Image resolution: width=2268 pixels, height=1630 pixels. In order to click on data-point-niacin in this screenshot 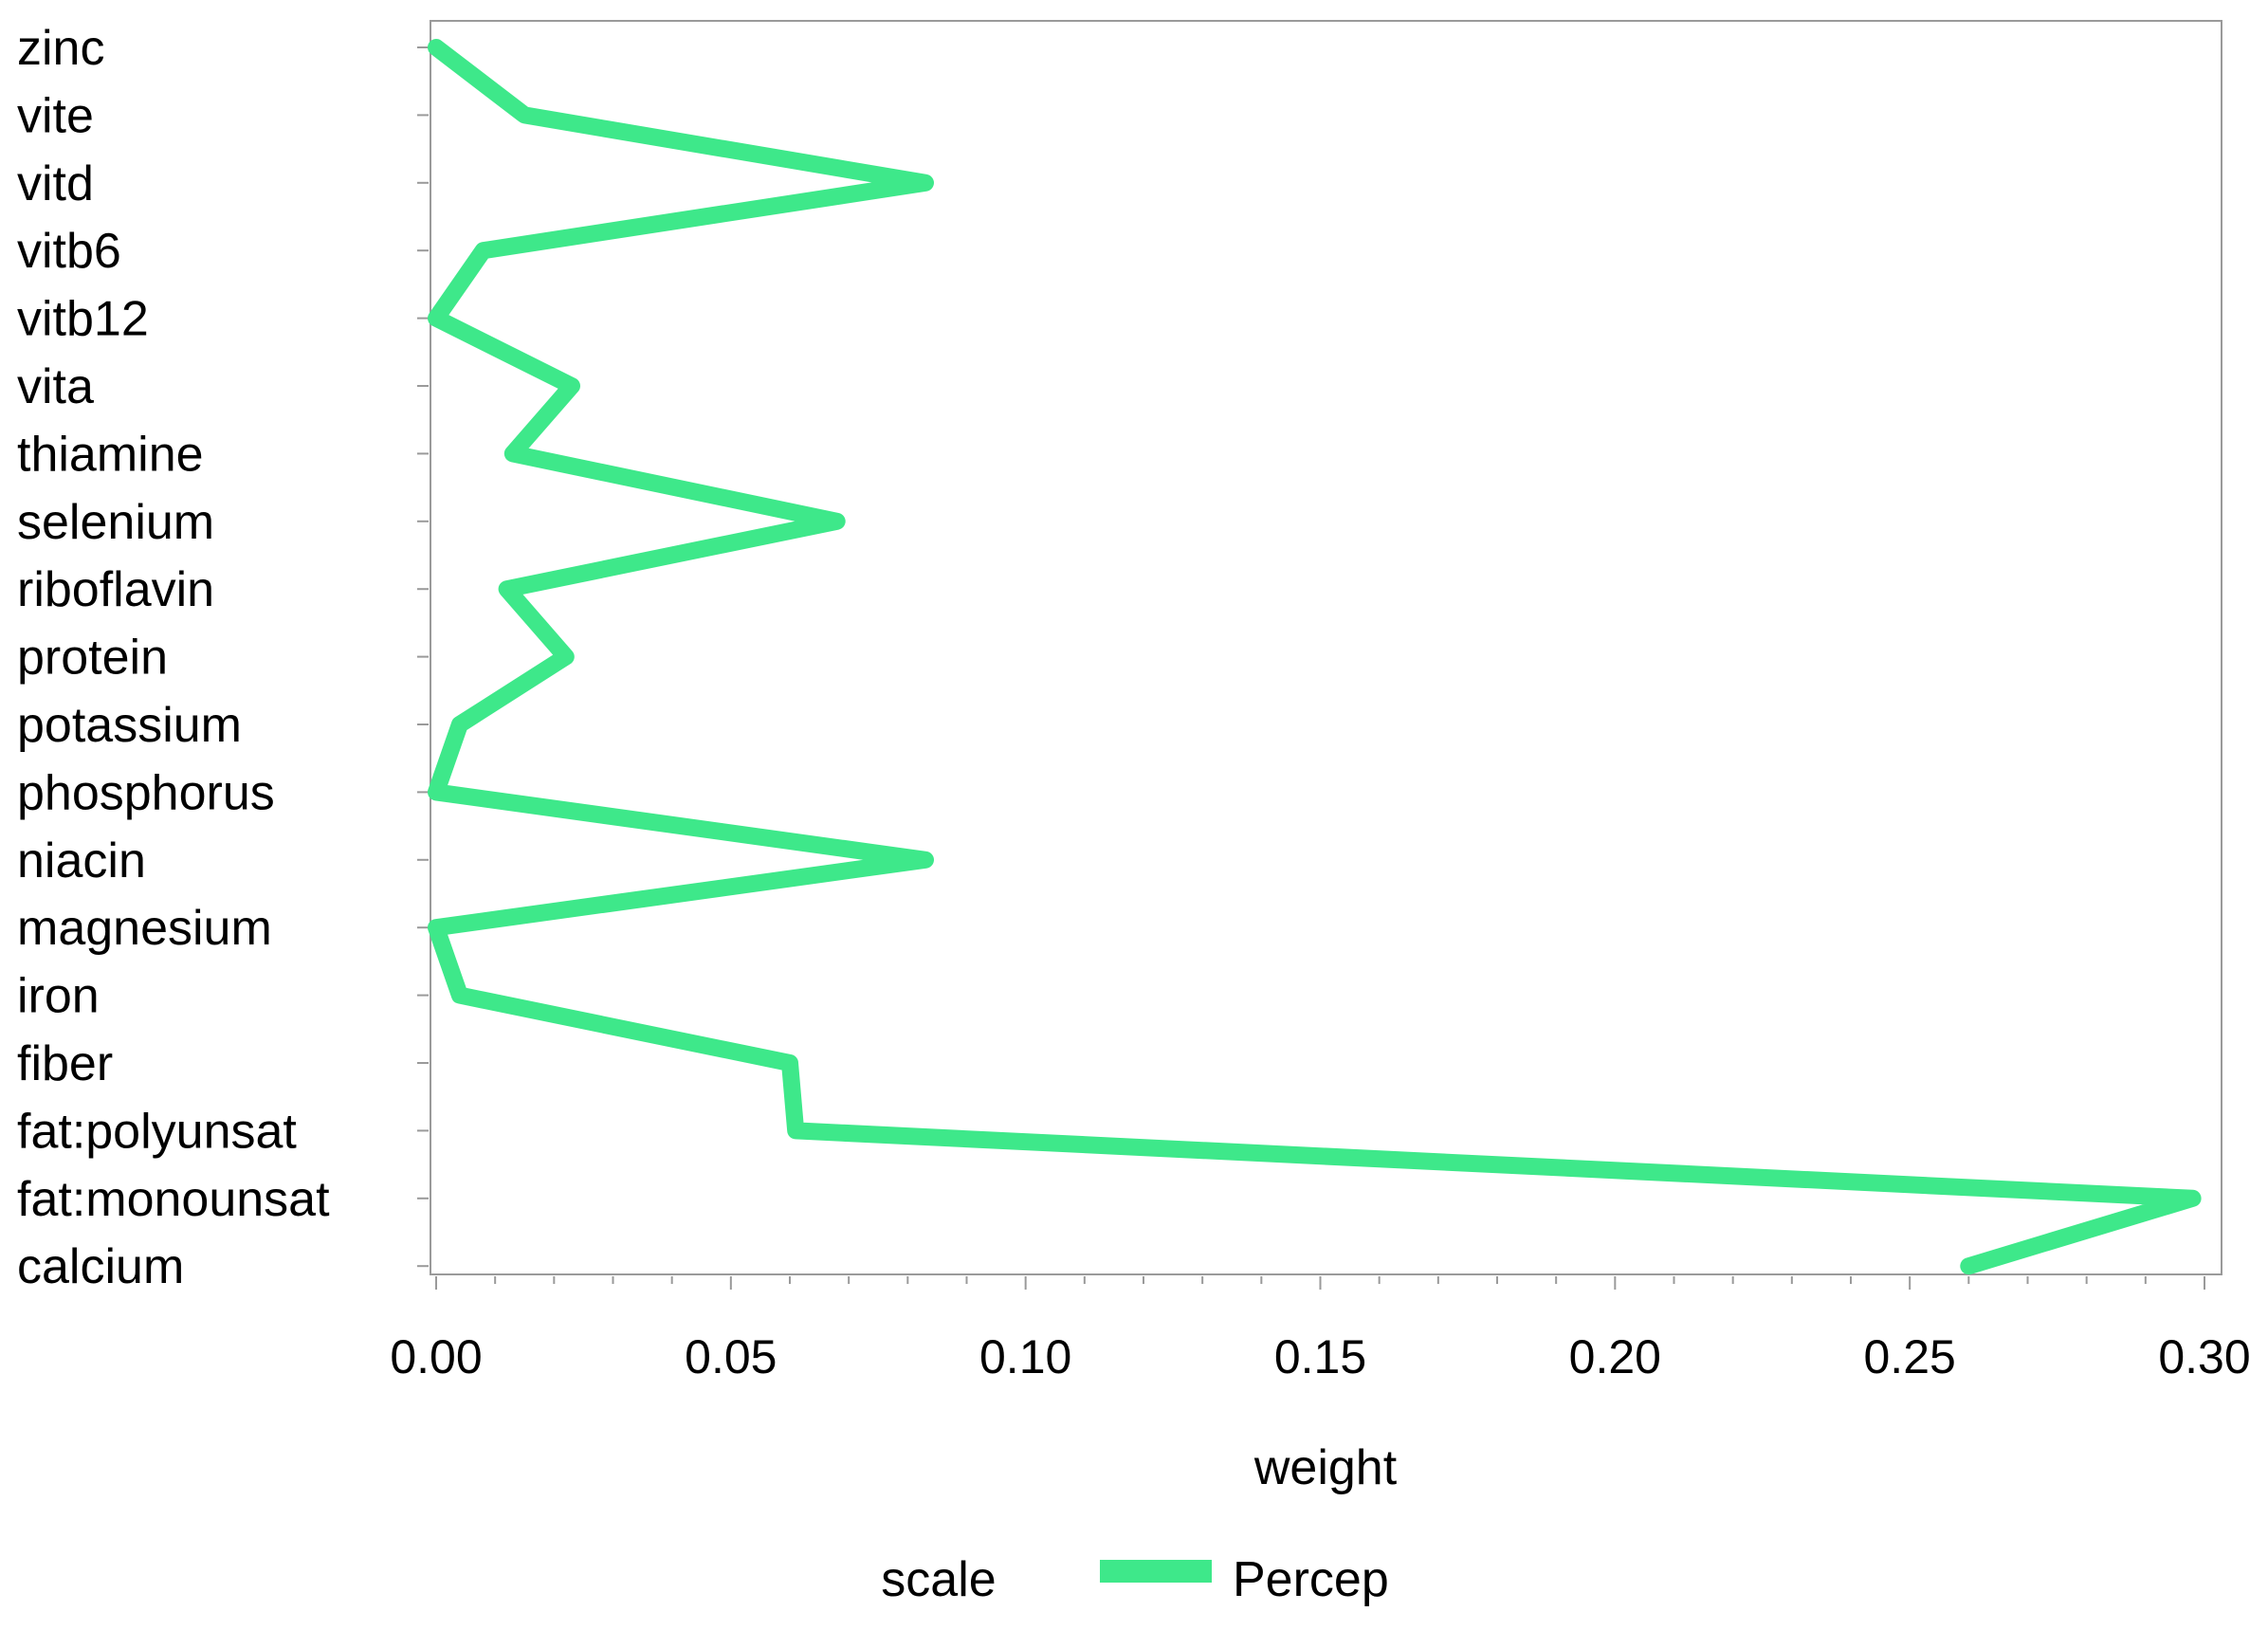, I will do `click(925, 859)`.